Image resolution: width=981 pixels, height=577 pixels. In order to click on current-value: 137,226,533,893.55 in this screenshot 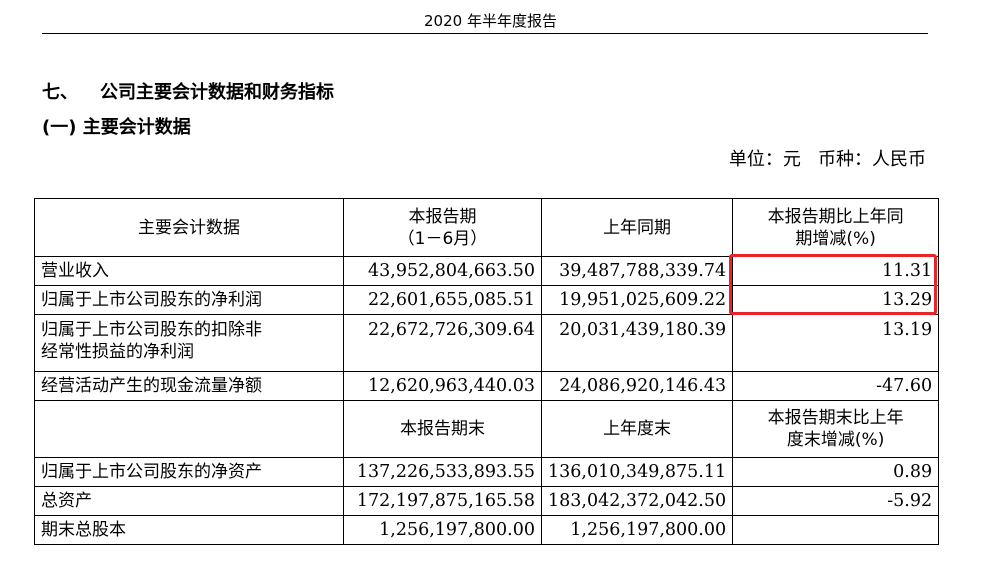, I will do `click(442, 472)`.